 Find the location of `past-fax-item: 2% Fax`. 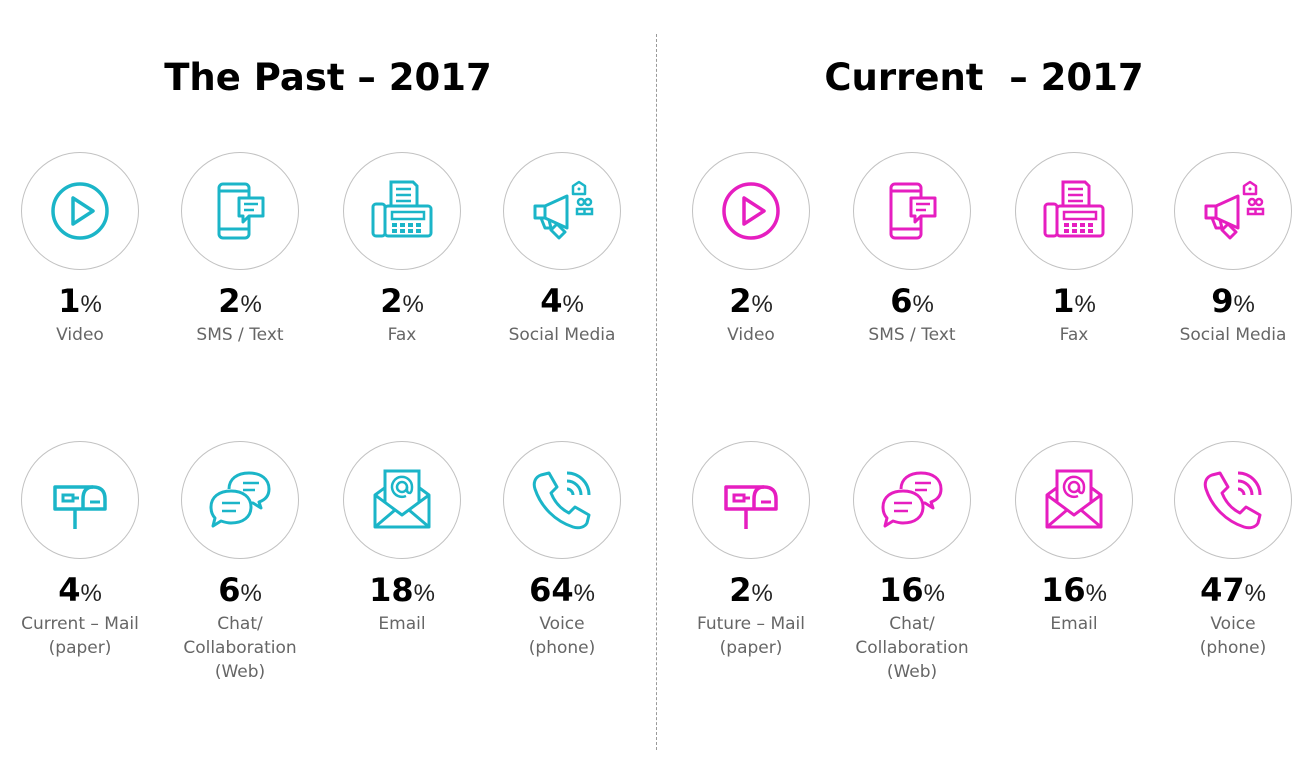

past-fax-item: 2% Fax is located at coordinates (402, 249).